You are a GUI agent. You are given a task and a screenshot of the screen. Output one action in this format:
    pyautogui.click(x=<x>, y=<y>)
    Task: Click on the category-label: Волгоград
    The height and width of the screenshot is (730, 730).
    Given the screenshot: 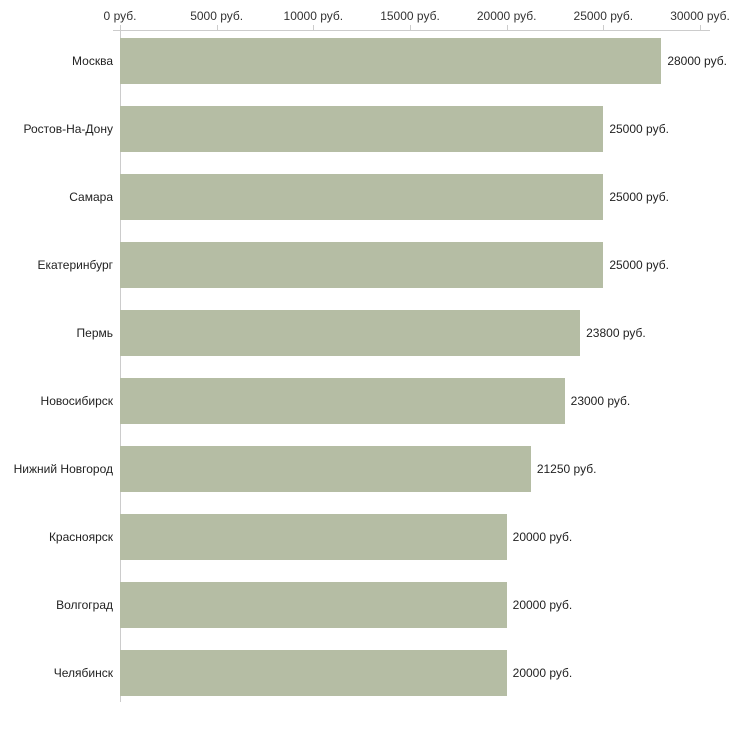 What is the action you would take?
    pyautogui.click(x=84, y=605)
    